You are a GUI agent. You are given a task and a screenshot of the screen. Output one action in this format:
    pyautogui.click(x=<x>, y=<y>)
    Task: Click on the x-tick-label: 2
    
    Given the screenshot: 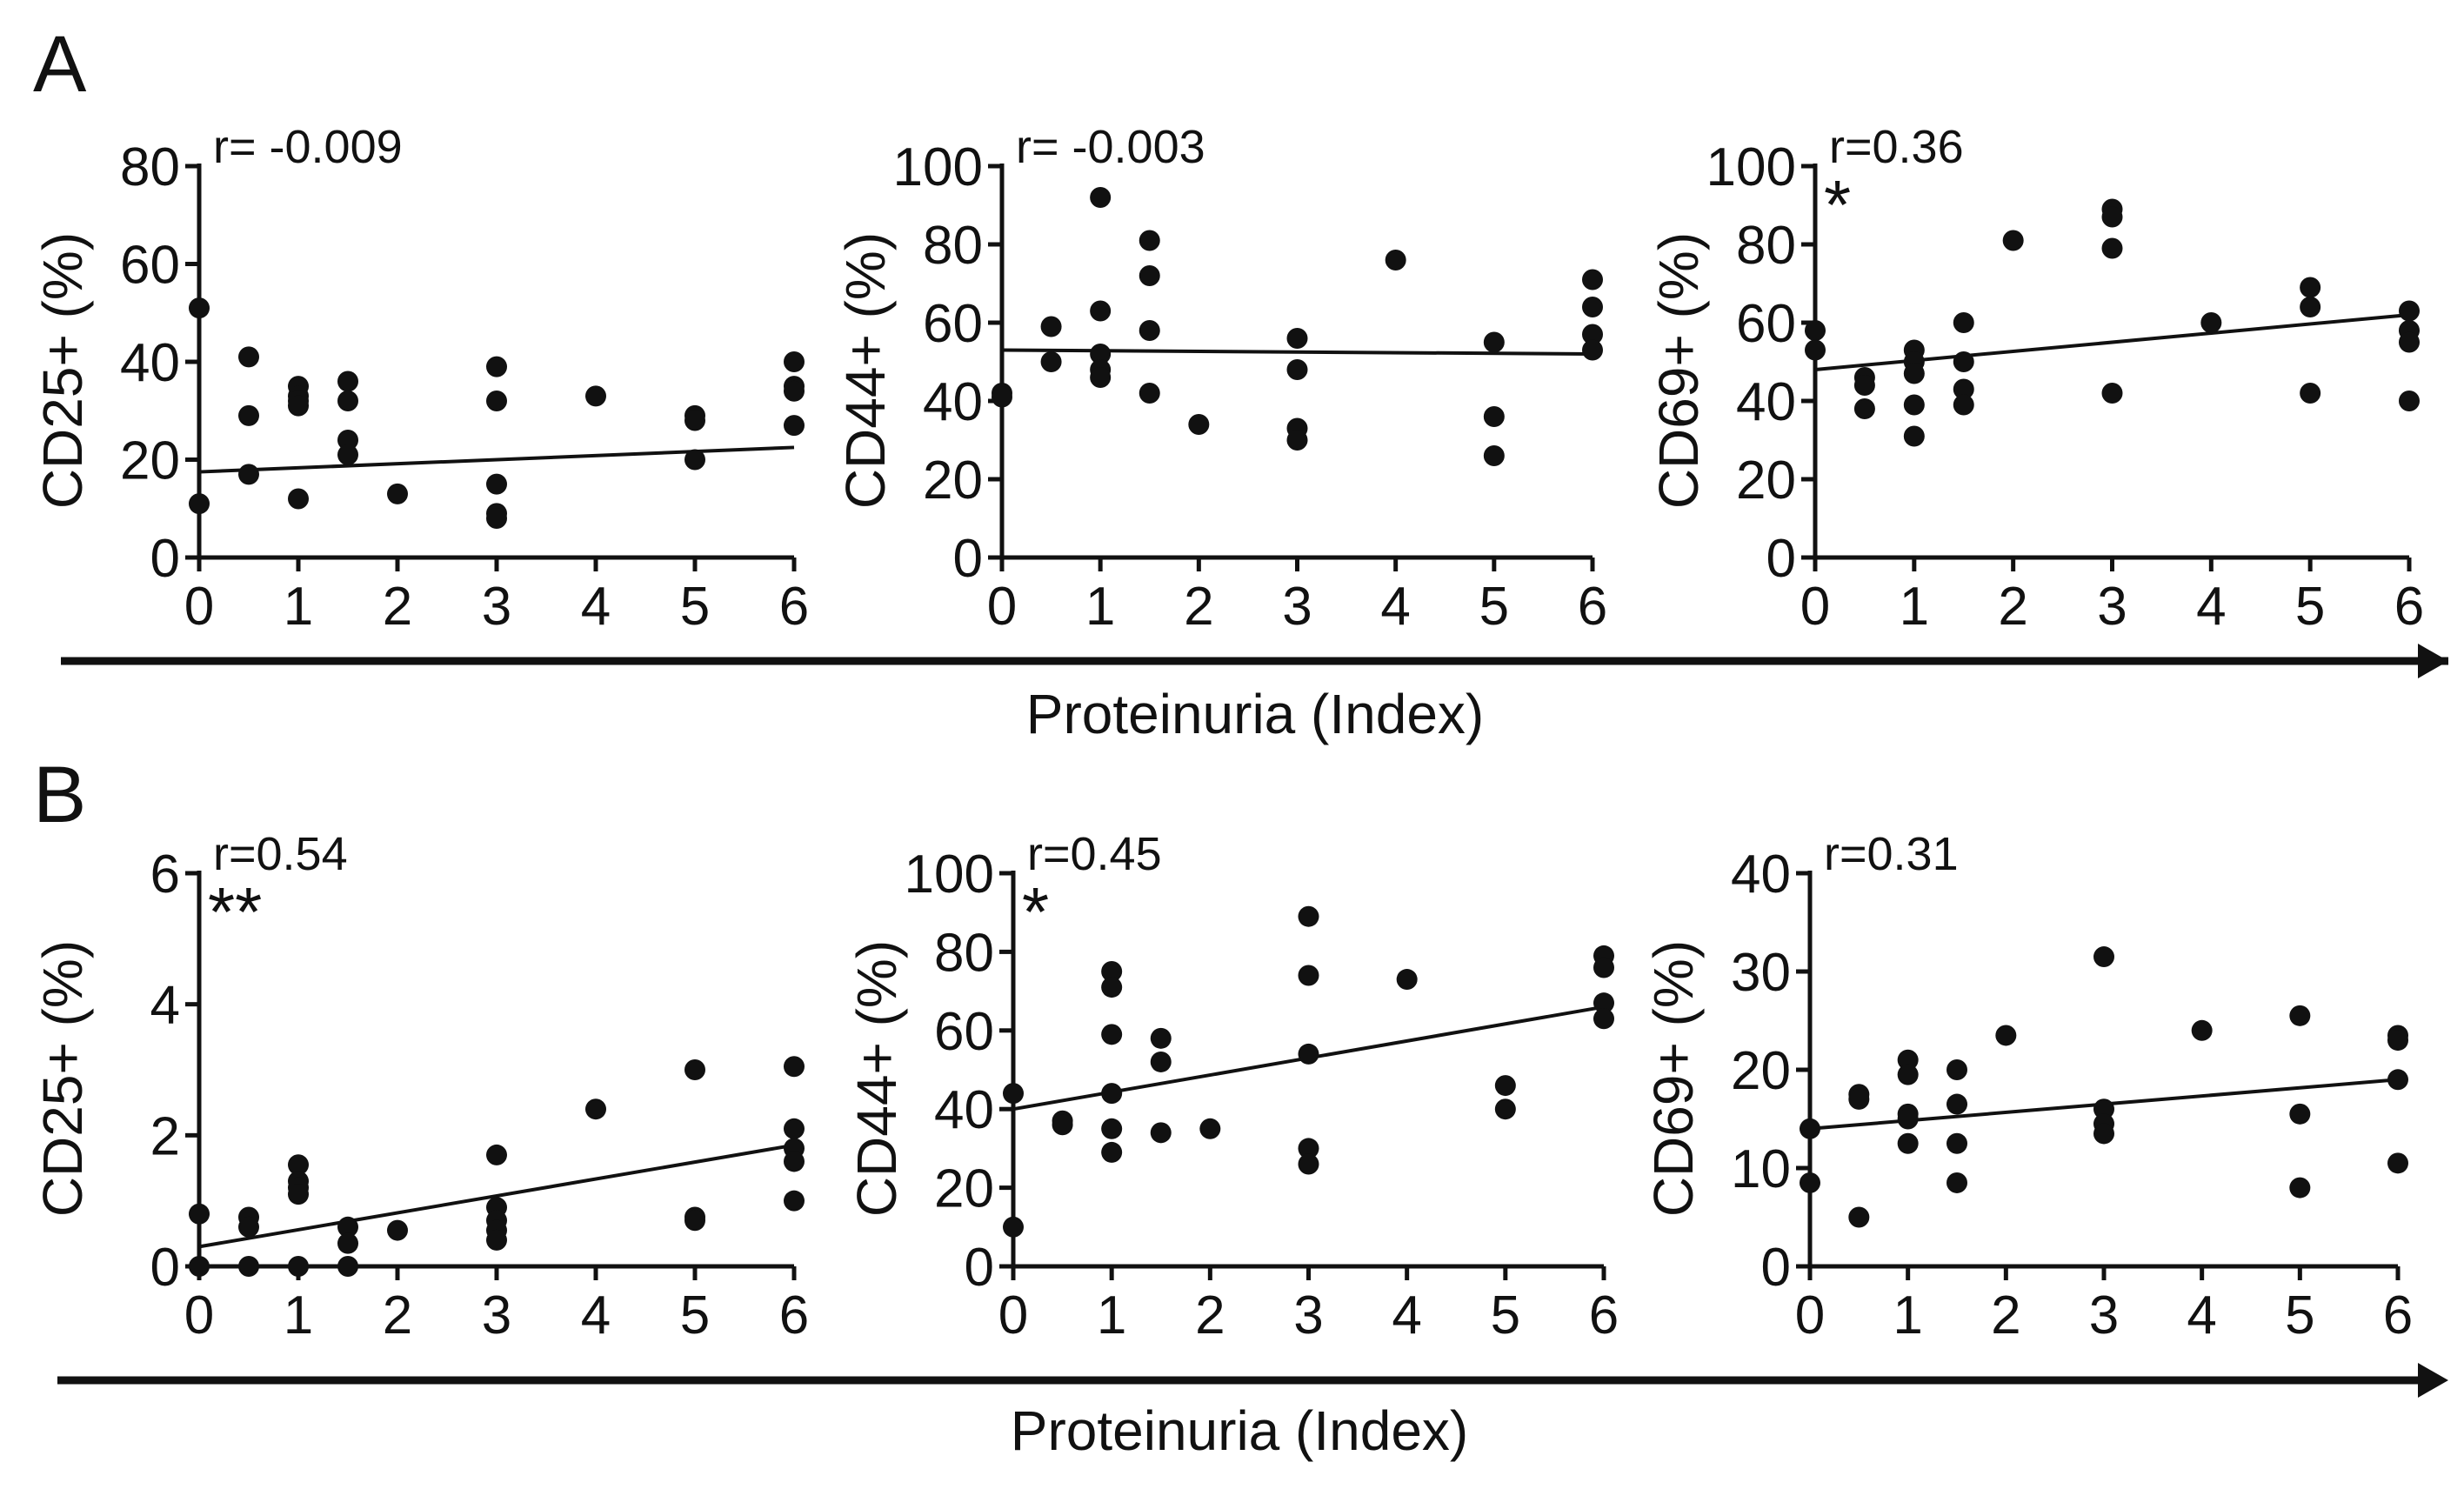 What is the action you would take?
    pyautogui.click(x=1210, y=1315)
    